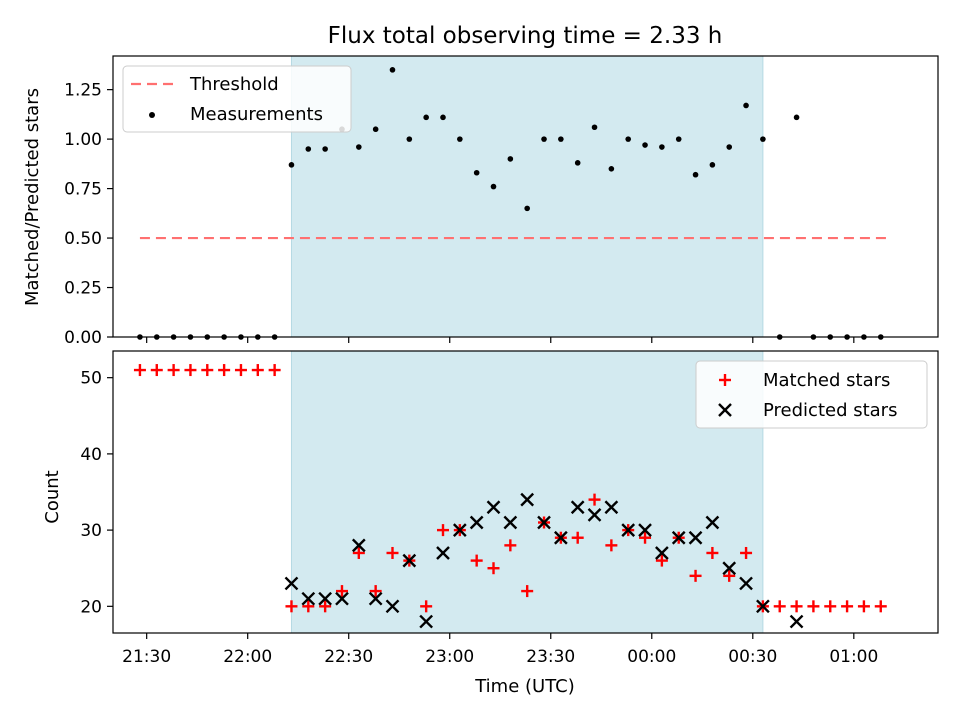 Image resolution: width=960 pixels, height=724 pixels. I want to click on top-y-tick-label: 1.25, so click(83, 91).